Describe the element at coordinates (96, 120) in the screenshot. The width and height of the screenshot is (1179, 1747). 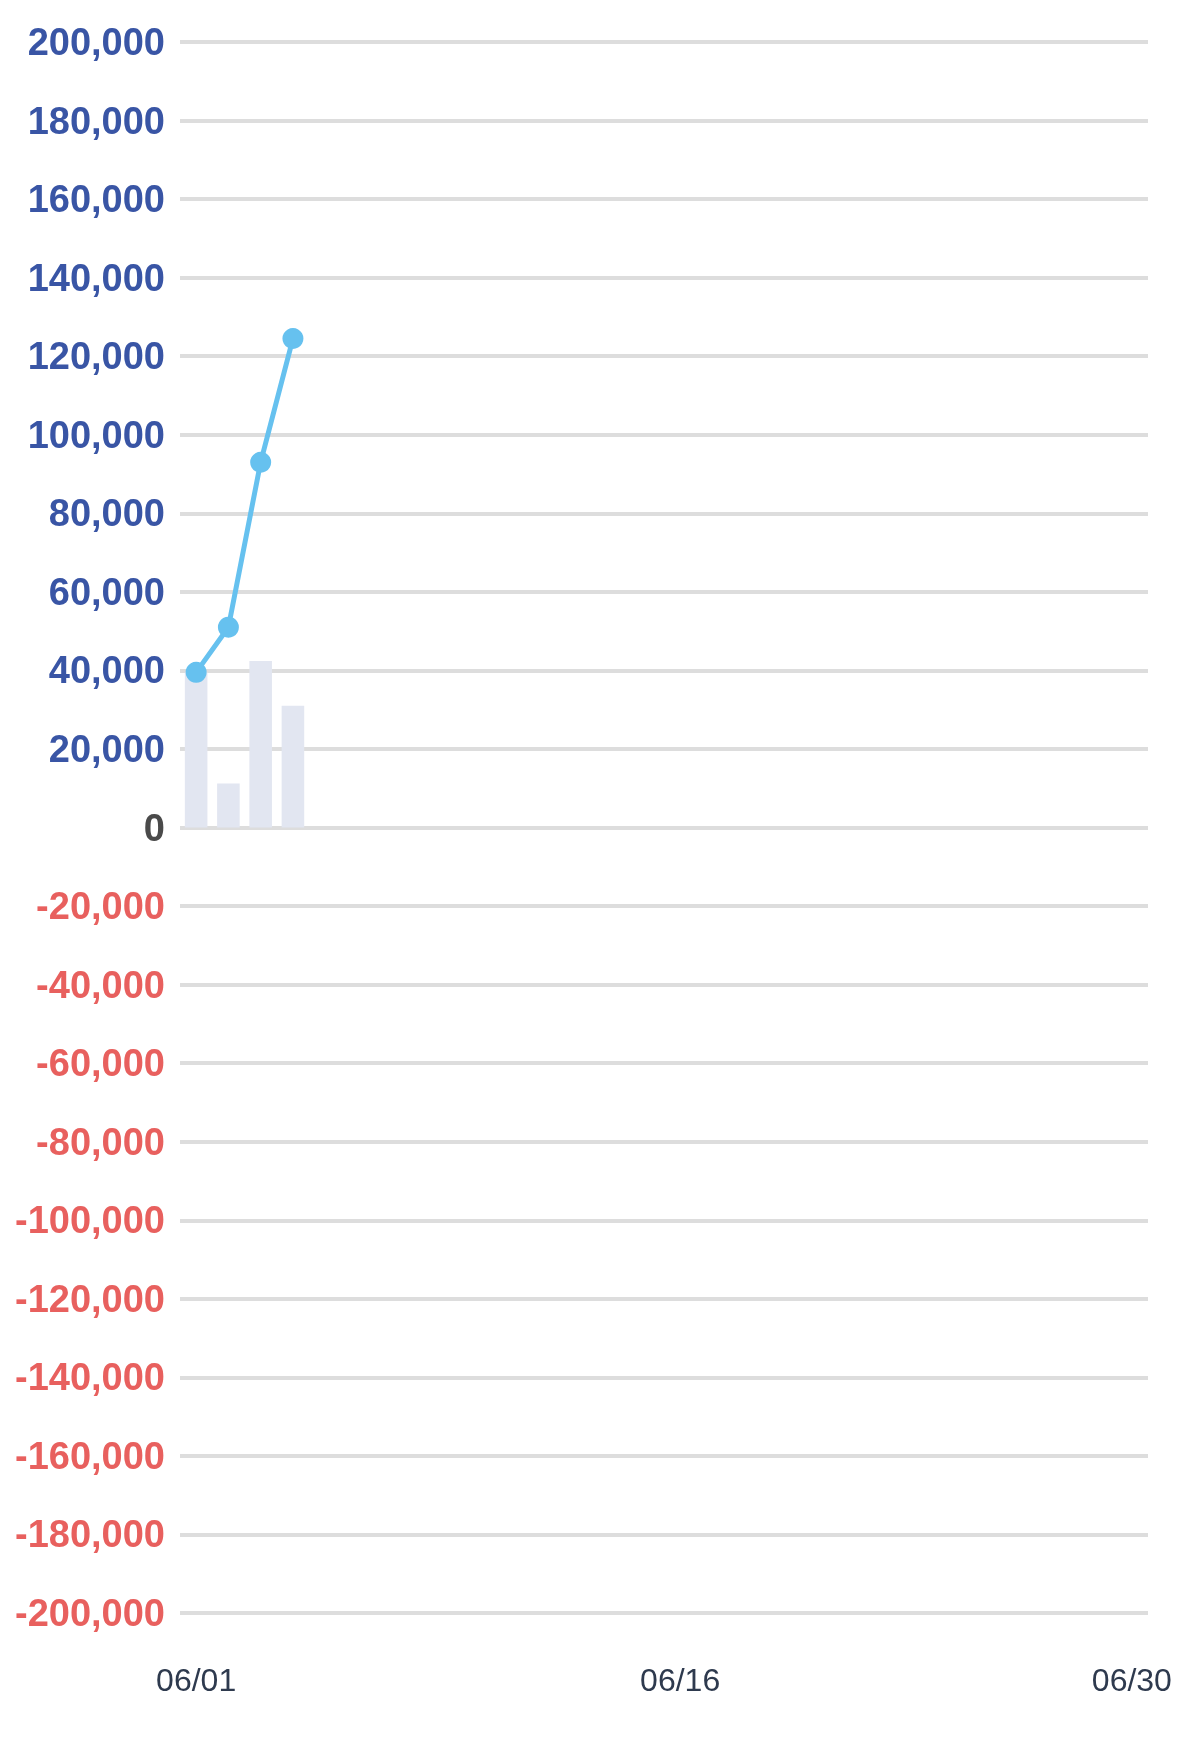
I see `y-tick-label: 180,000` at that location.